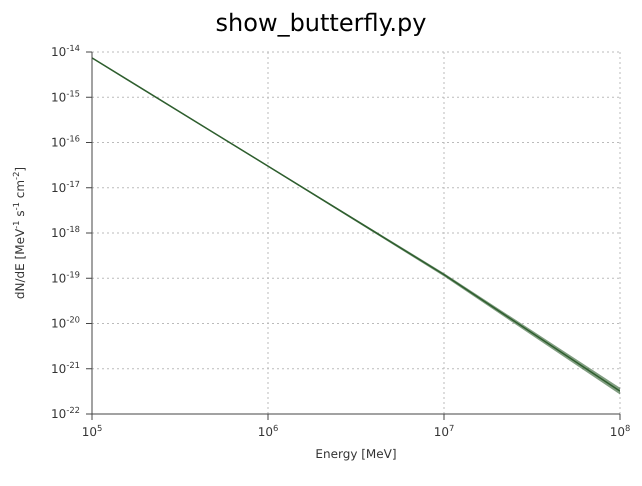 This screenshot has height=486, width=642. Describe the element at coordinates (268, 431) in the screenshot. I see `x-tick-label: 10$^{6}$` at that location.